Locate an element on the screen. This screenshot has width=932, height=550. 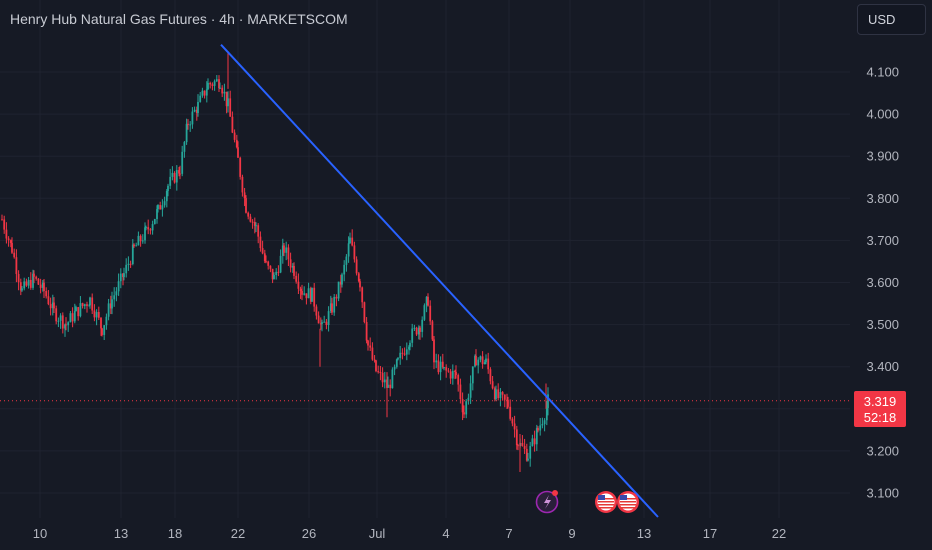
y-tick-label: 3.800 is located at coordinates (882, 198).